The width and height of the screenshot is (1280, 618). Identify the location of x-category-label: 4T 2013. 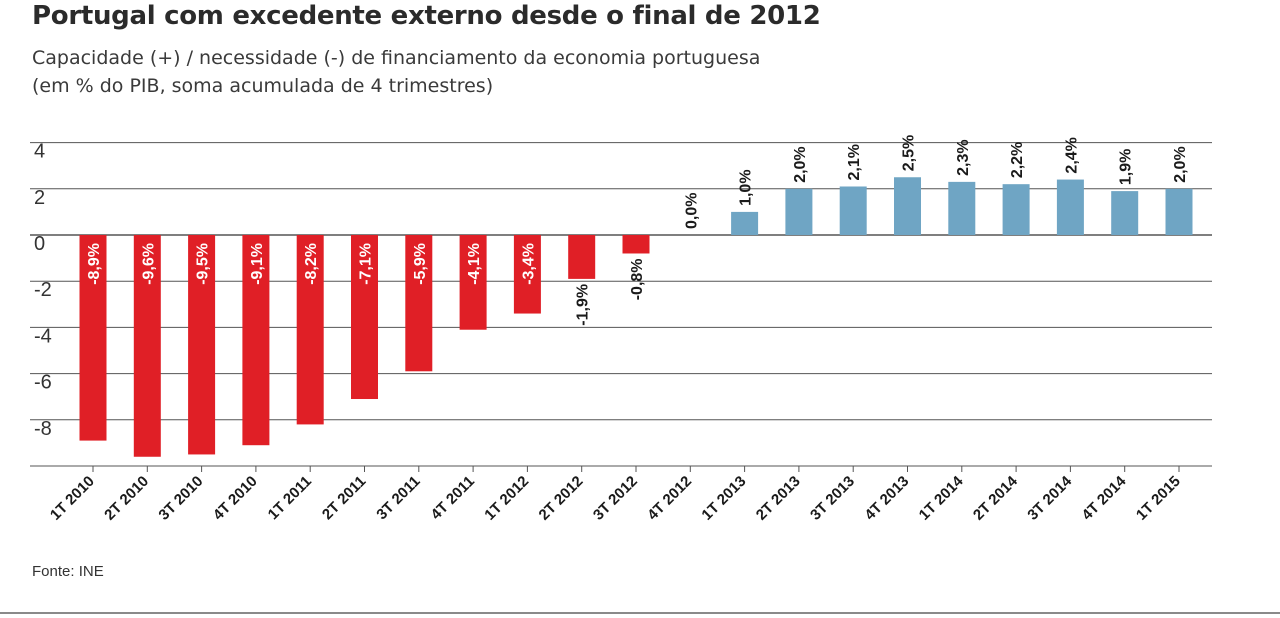
(886, 498).